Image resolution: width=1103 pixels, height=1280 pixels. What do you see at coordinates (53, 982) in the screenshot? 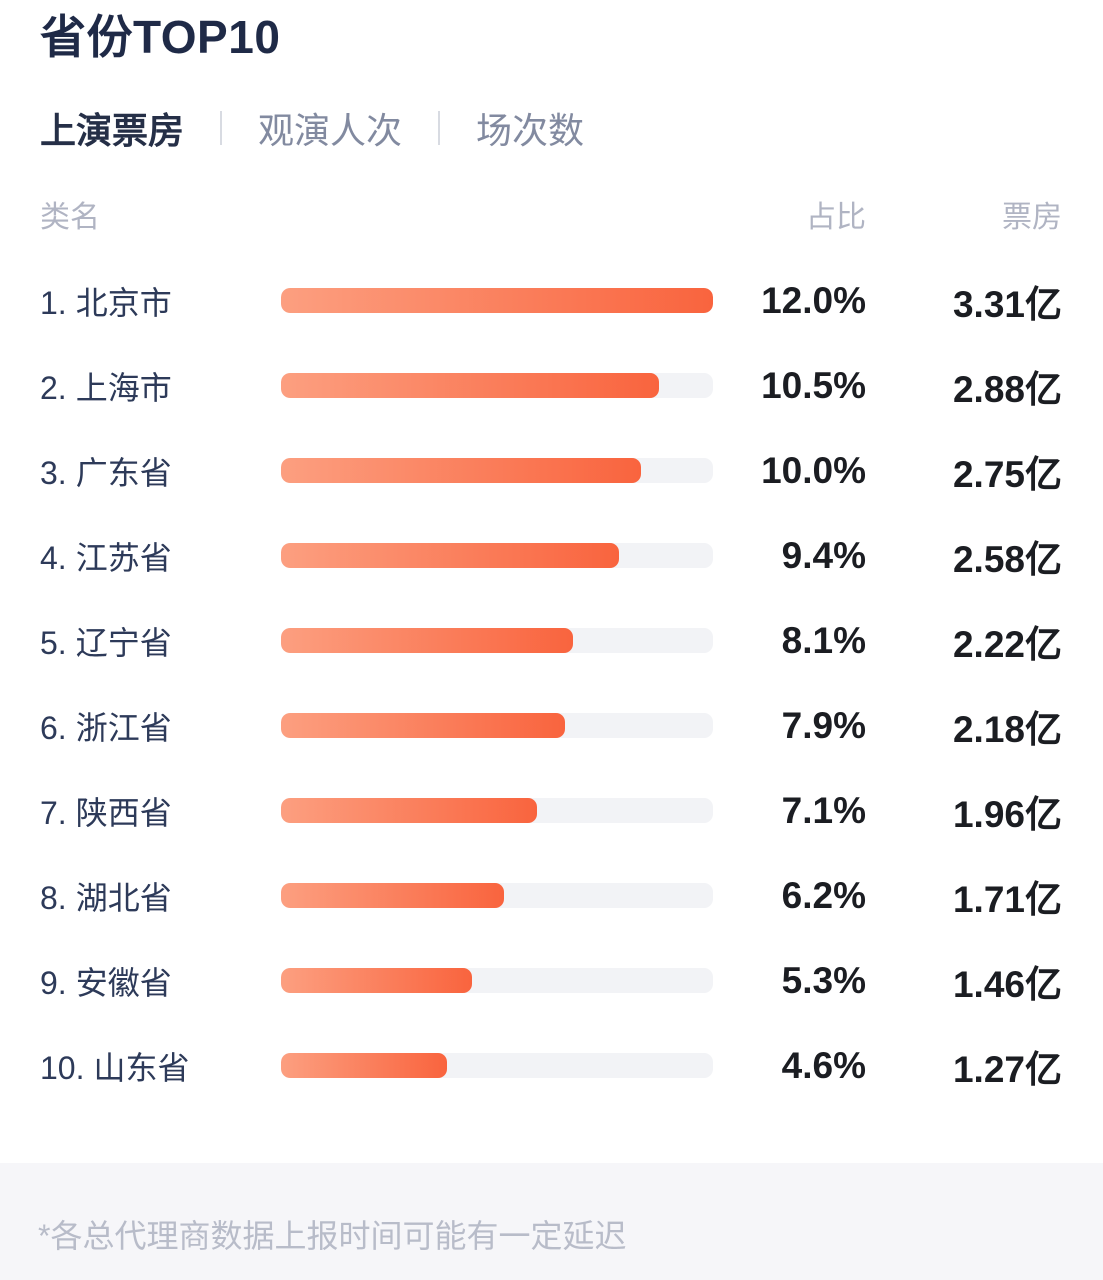
I see `rank-number: 9.` at bounding box center [53, 982].